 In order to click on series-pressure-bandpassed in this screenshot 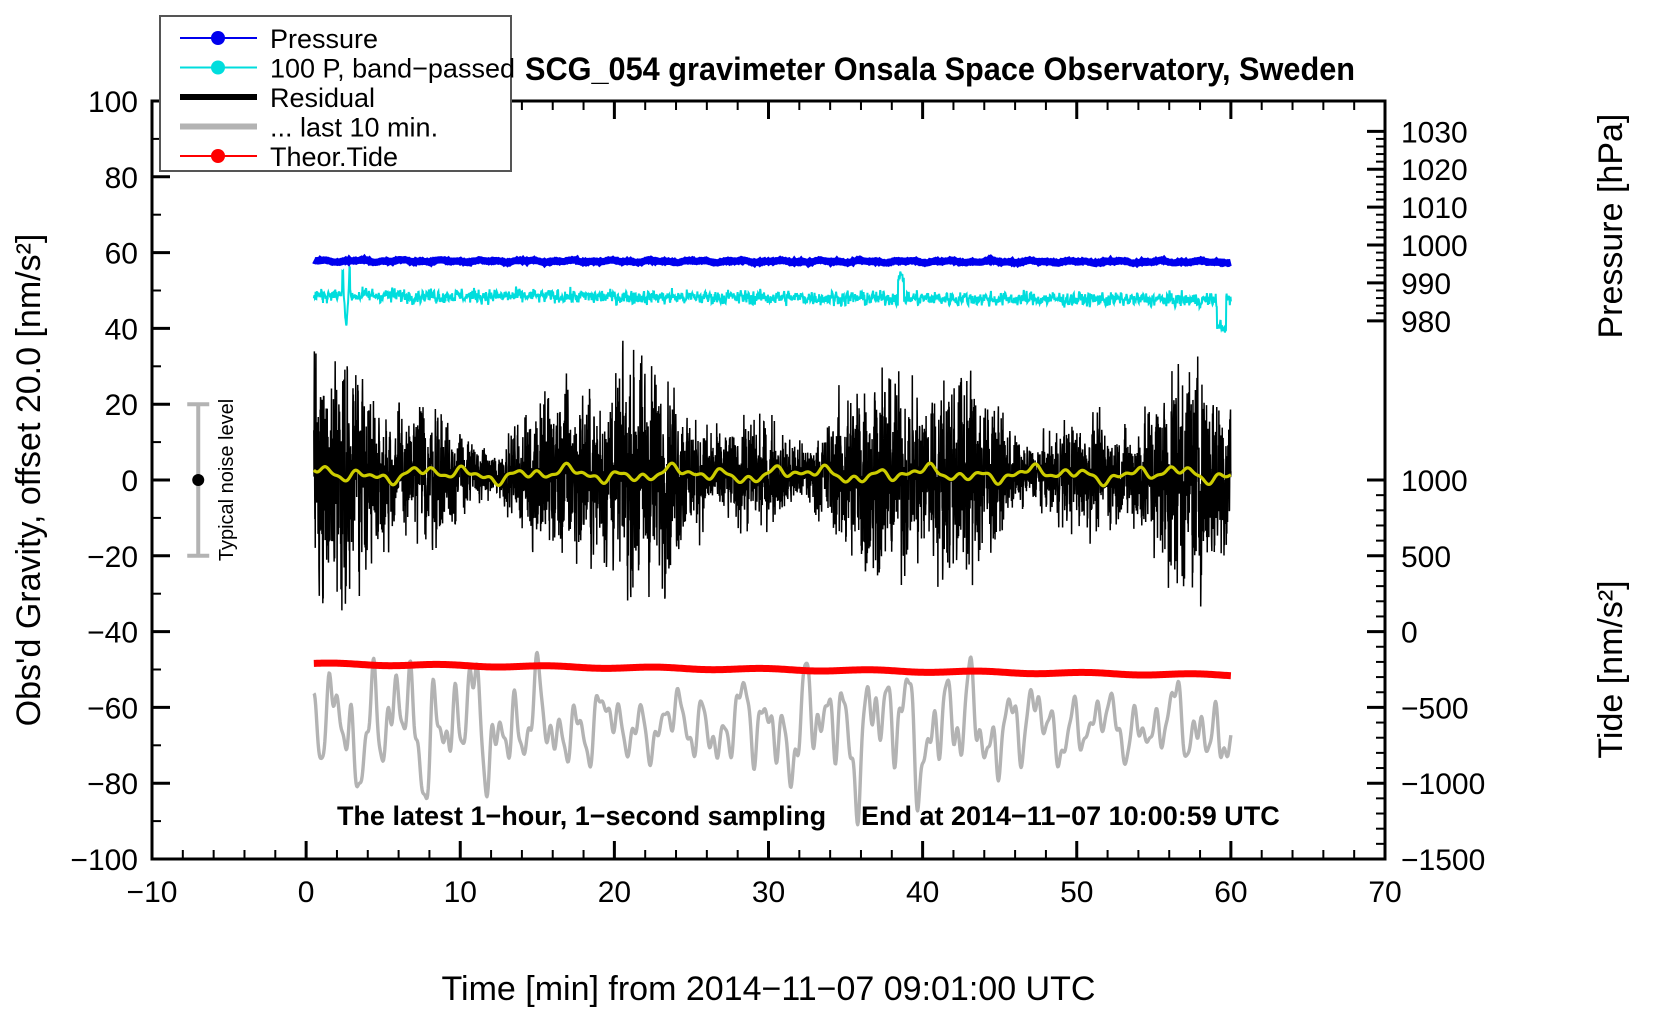, I will do `click(772, 300)`.